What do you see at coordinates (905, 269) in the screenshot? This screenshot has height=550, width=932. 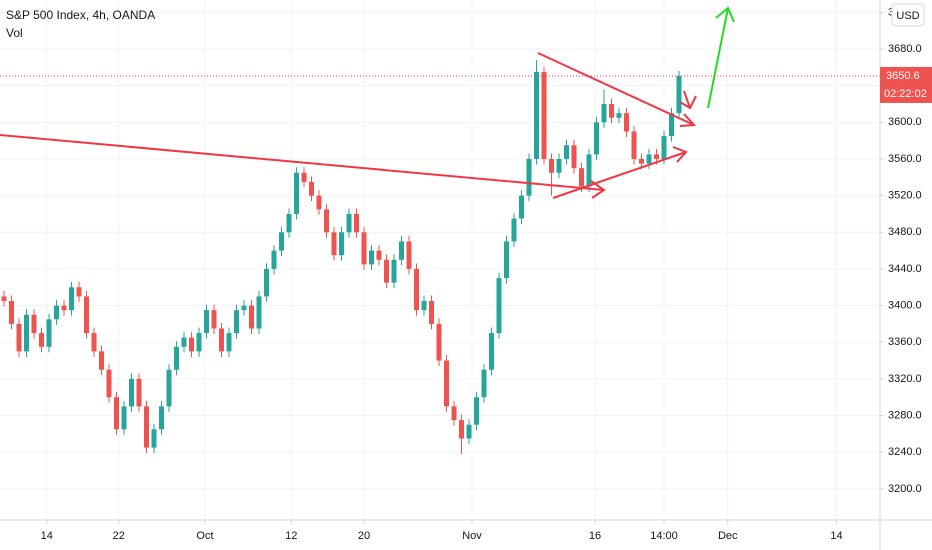 I see `y-tick-label: 3440.0` at bounding box center [905, 269].